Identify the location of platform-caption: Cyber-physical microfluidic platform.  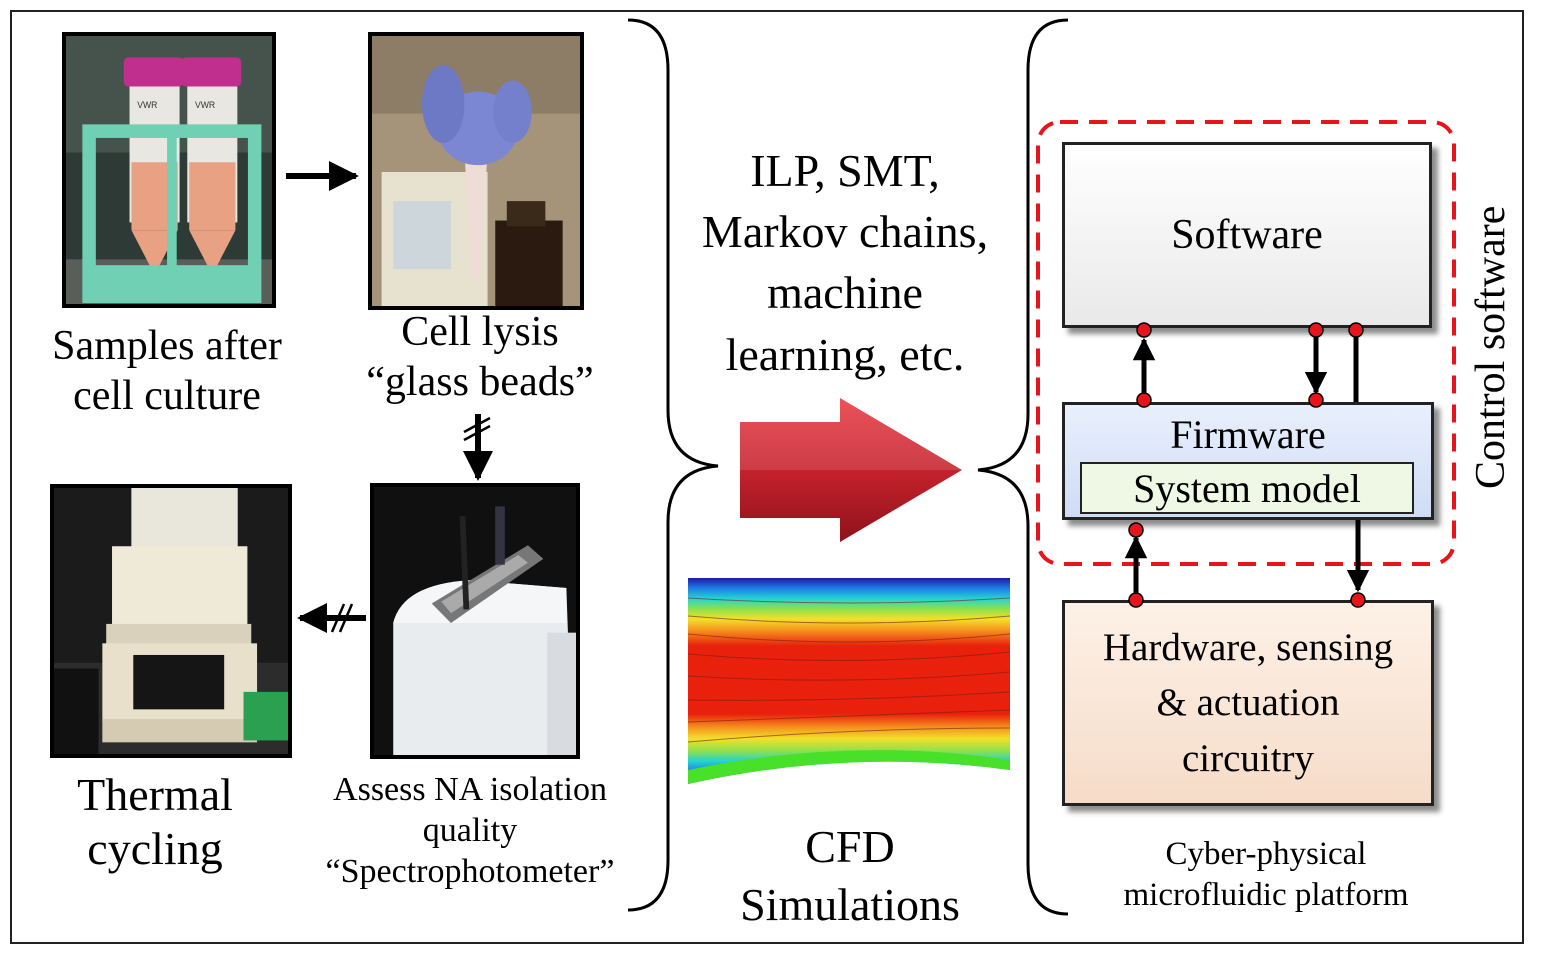
(1266, 875).